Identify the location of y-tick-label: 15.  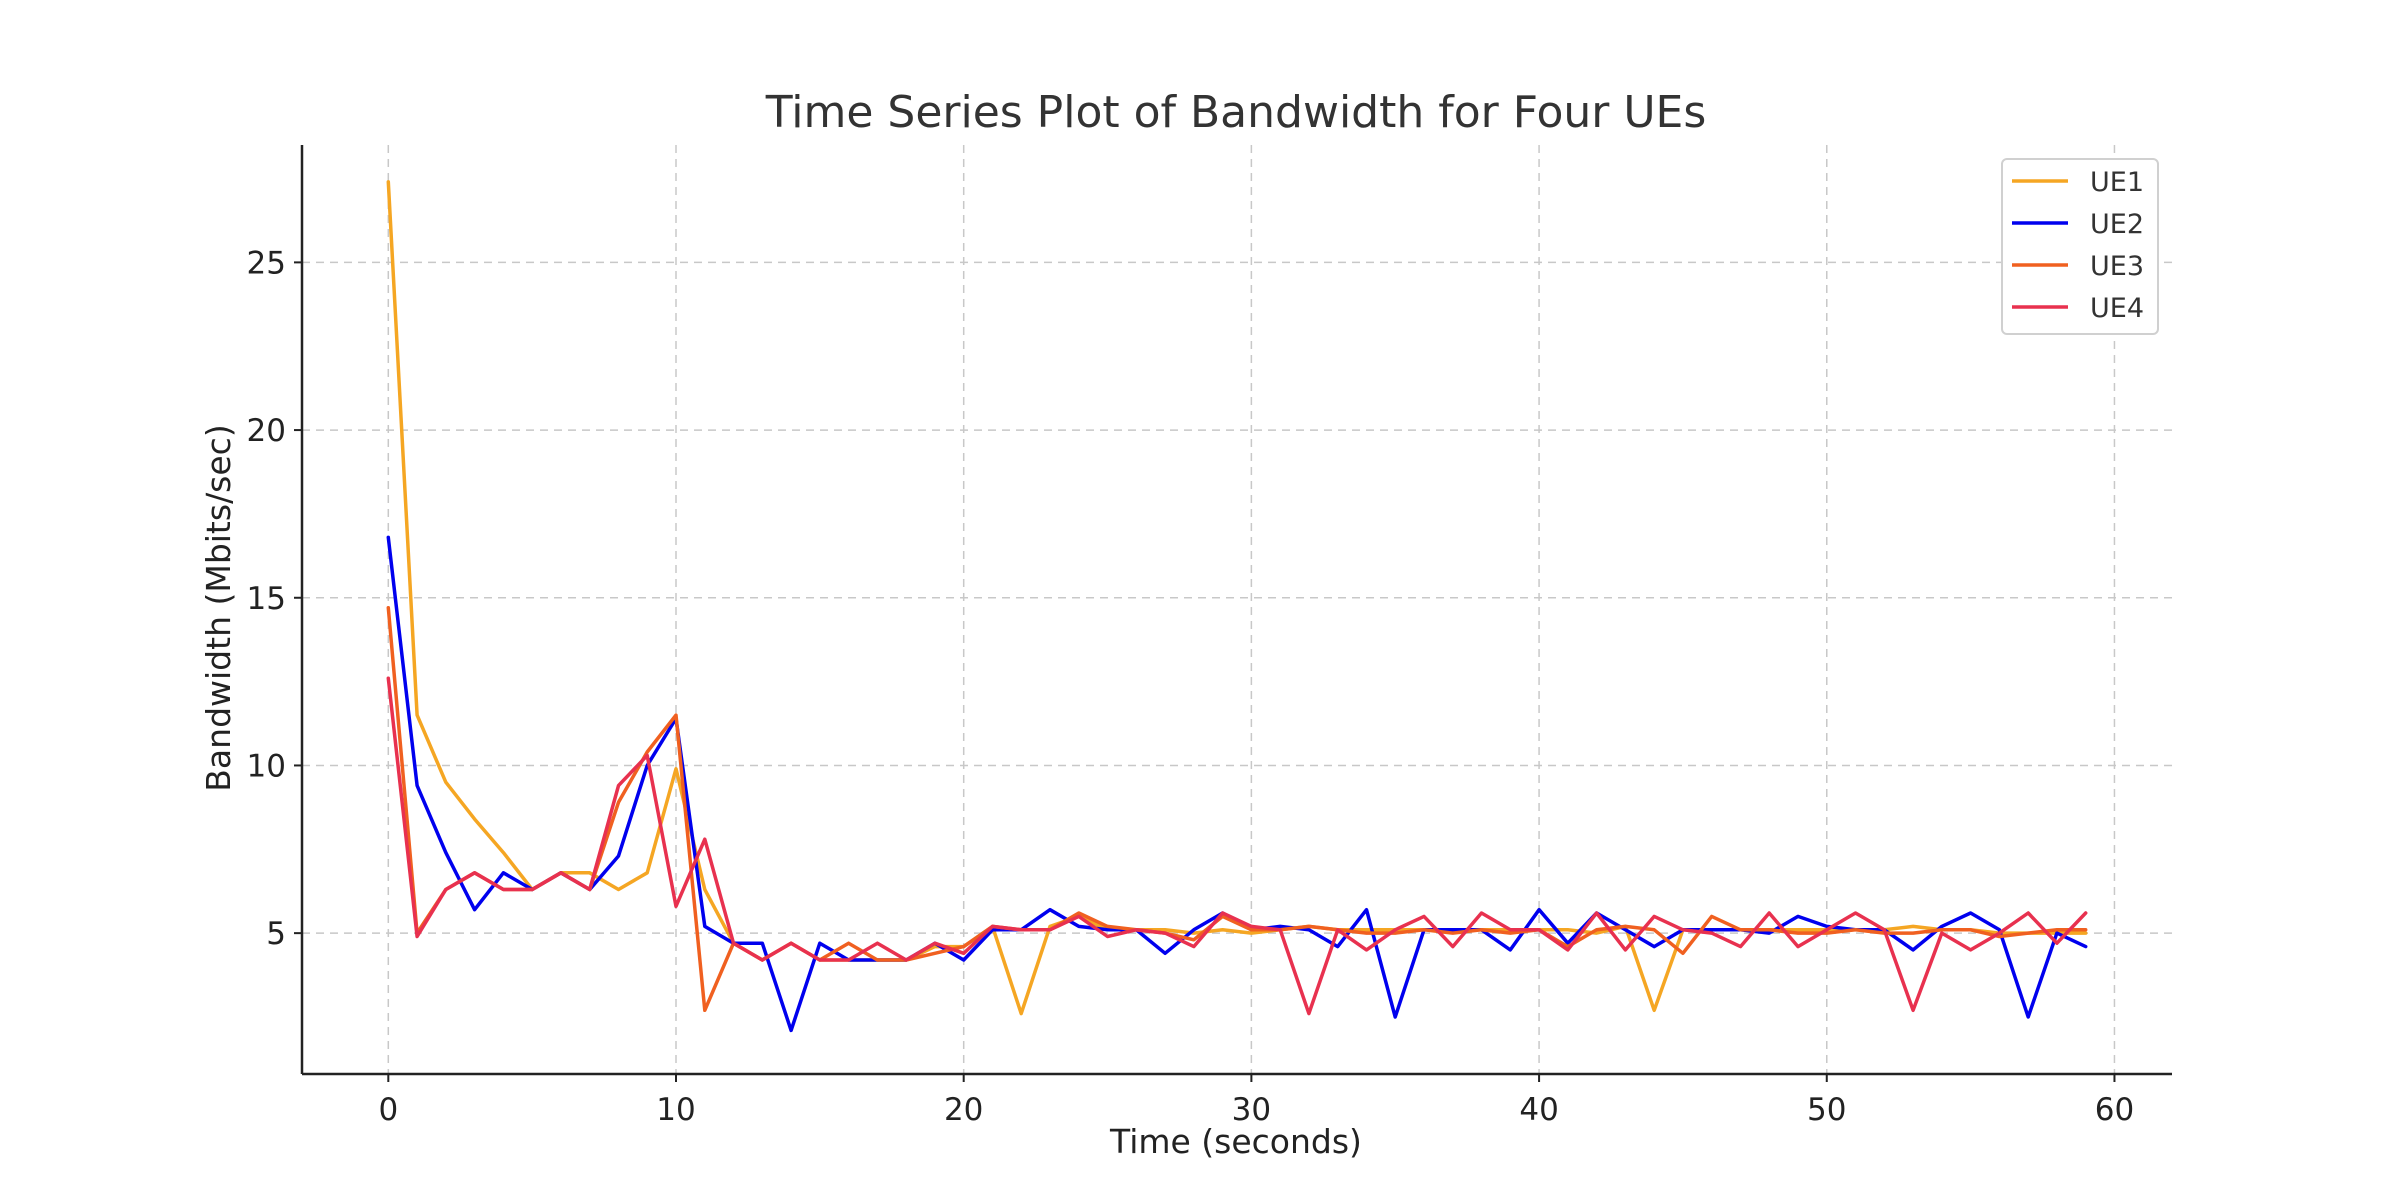
(266, 599).